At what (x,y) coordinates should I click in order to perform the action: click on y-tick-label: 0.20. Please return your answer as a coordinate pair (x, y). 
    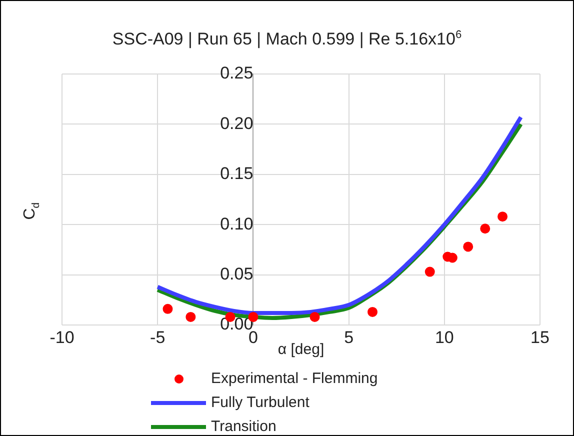
    Looking at the image, I should click on (237, 123).